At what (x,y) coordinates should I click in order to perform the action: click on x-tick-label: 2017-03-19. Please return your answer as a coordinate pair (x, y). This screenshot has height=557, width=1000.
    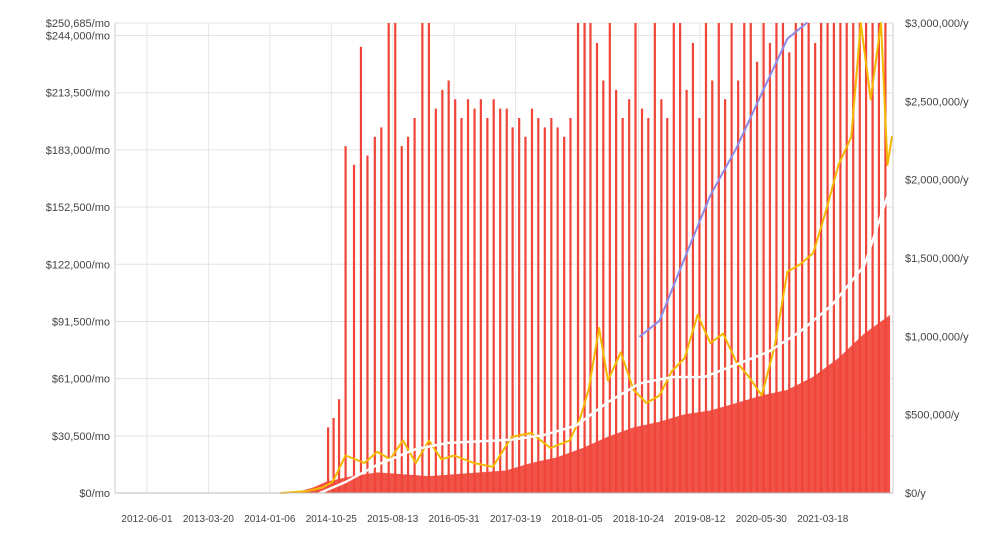
    Looking at the image, I should click on (516, 519).